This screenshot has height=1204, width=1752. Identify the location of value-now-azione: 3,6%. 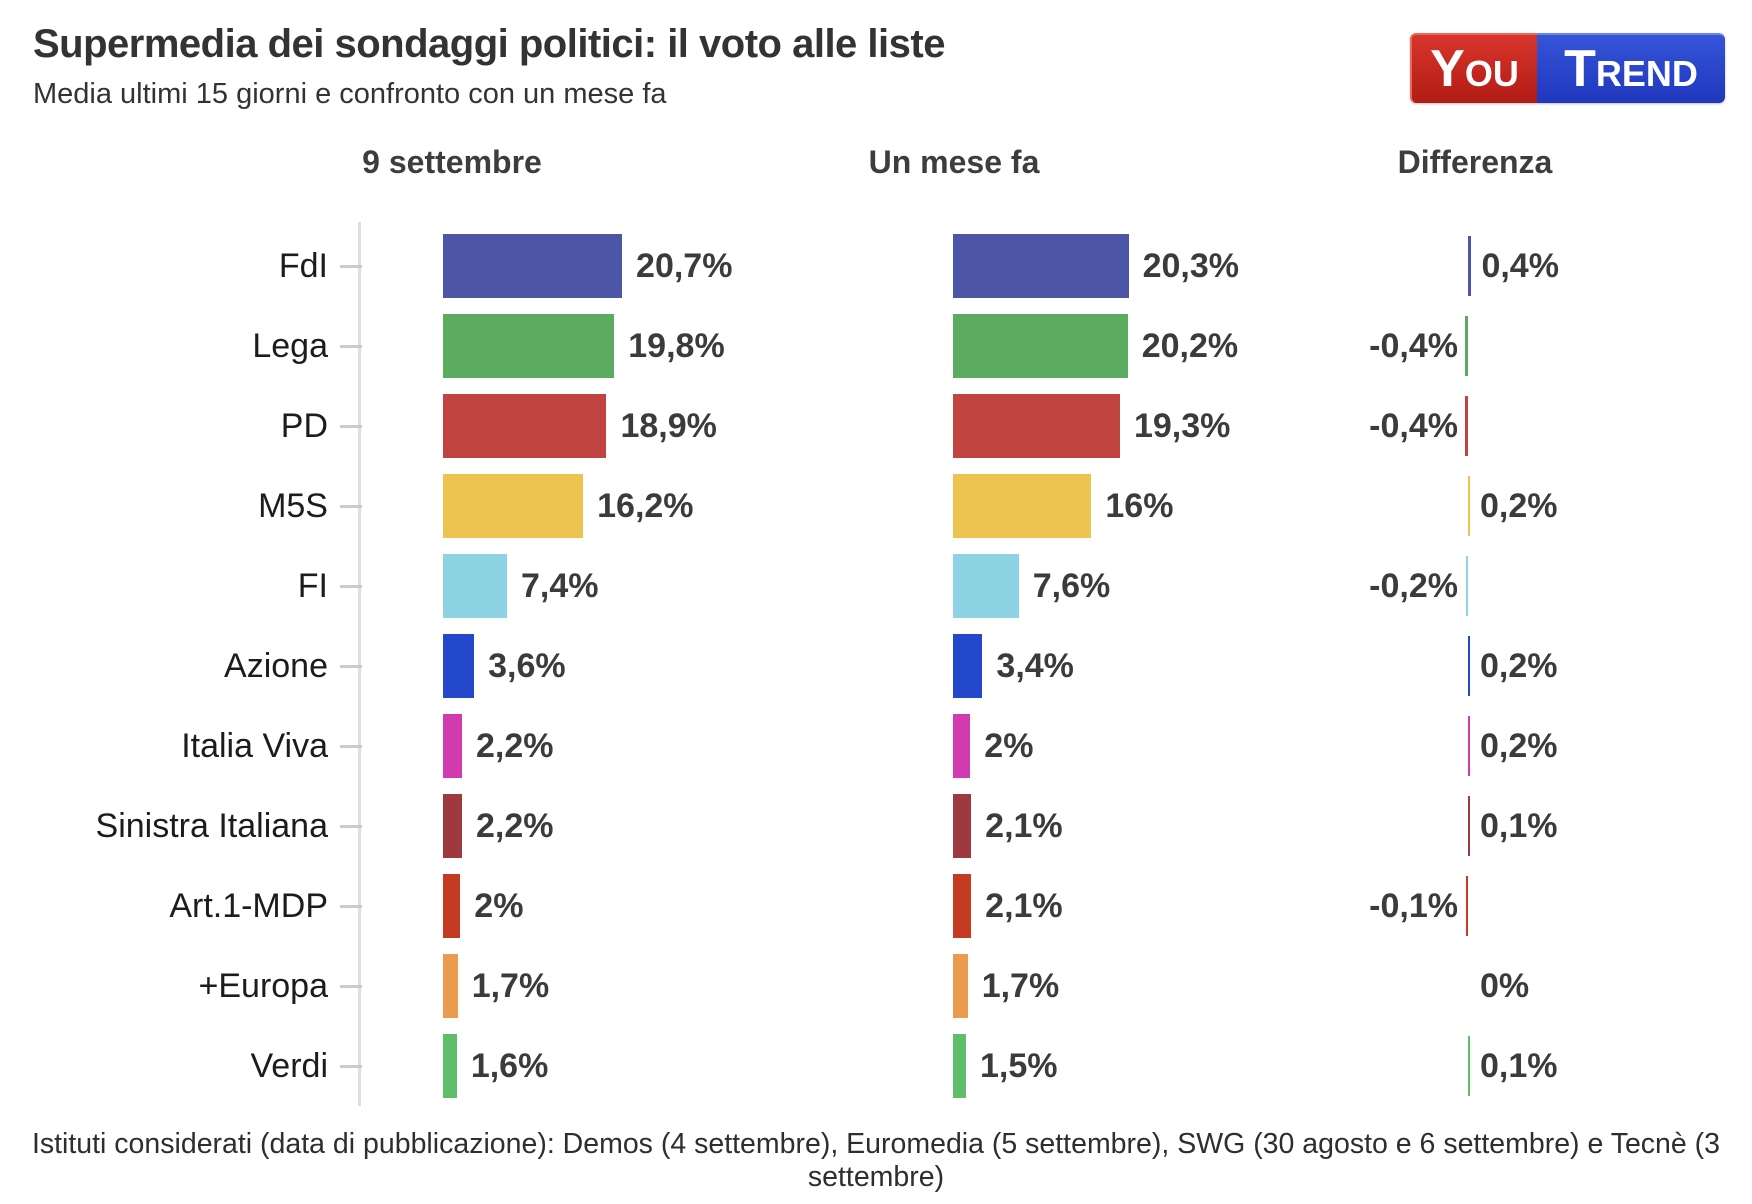
(527, 666).